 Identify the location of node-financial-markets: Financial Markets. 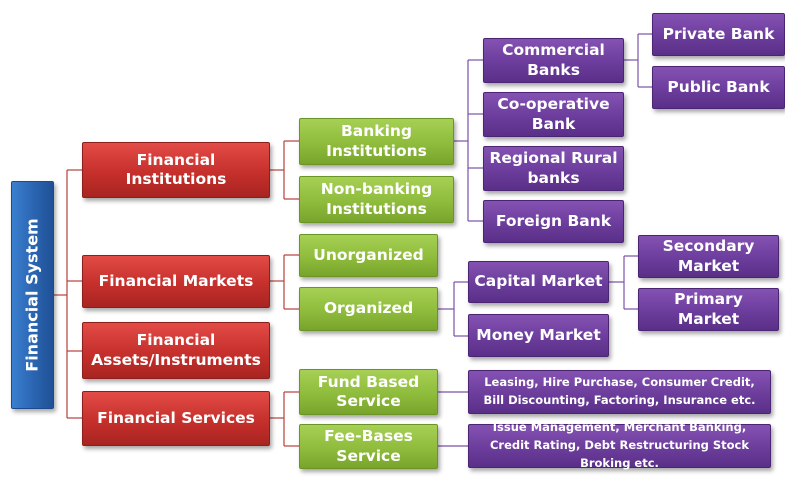
(176, 281).